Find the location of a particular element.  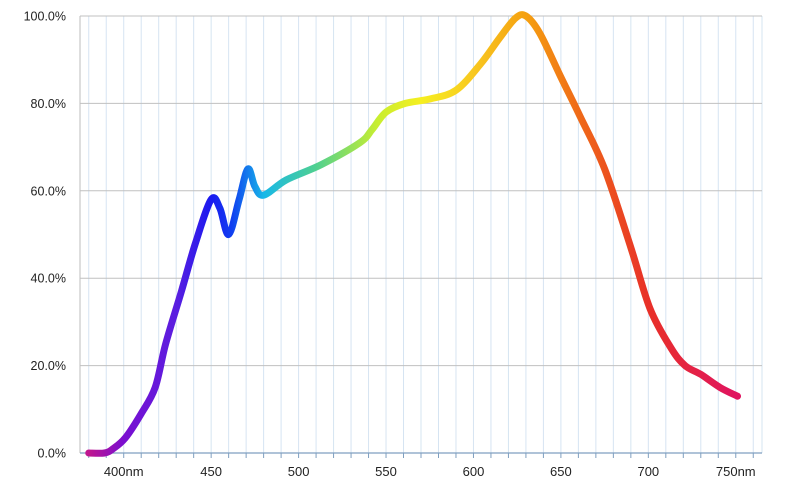

y-tick-label: 80.0% is located at coordinates (48, 104).